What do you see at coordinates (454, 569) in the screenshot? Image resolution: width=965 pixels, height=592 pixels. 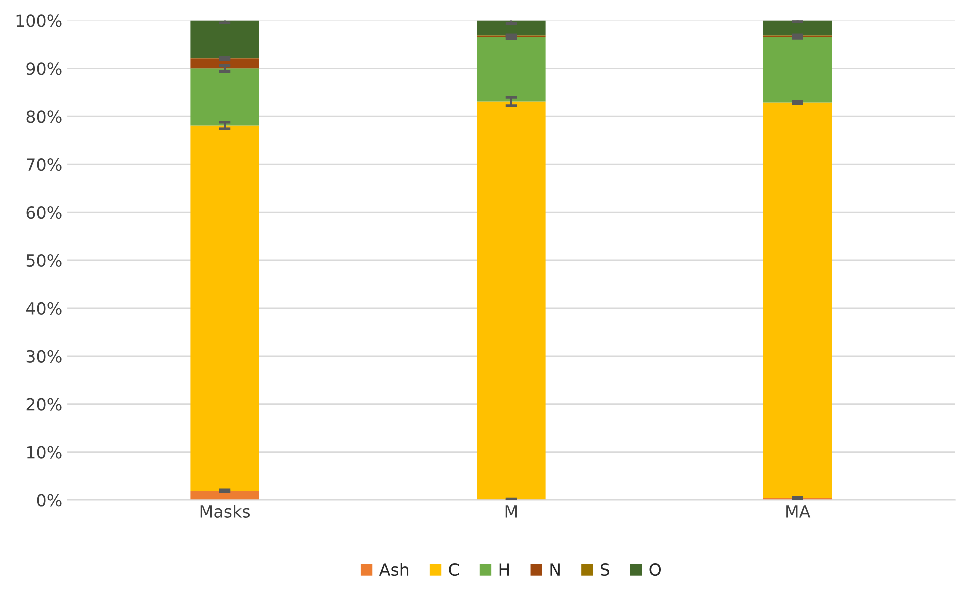 I see `legend-label: C` at bounding box center [454, 569].